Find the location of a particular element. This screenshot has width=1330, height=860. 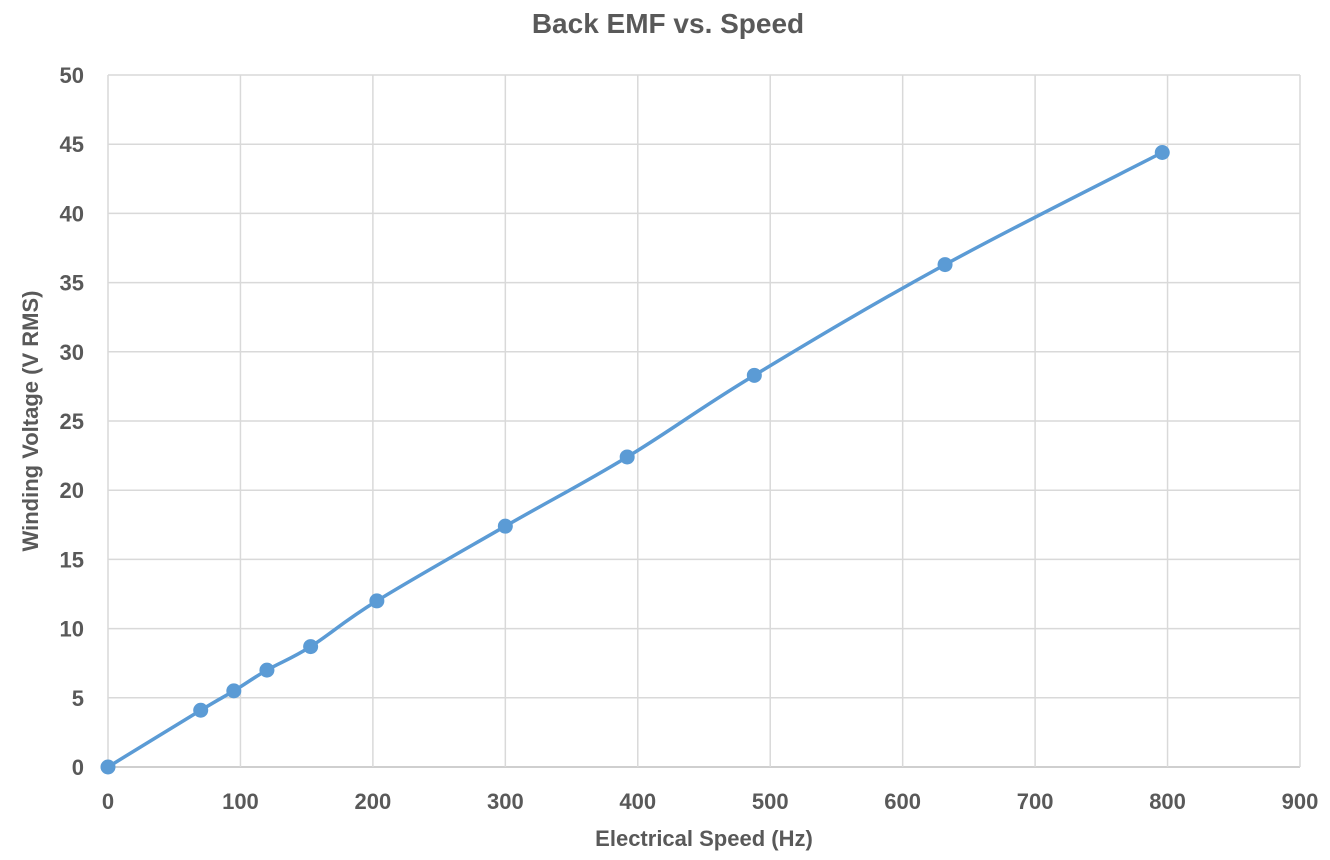

y-tick-label: 10 is located at coordinates (72, 629).